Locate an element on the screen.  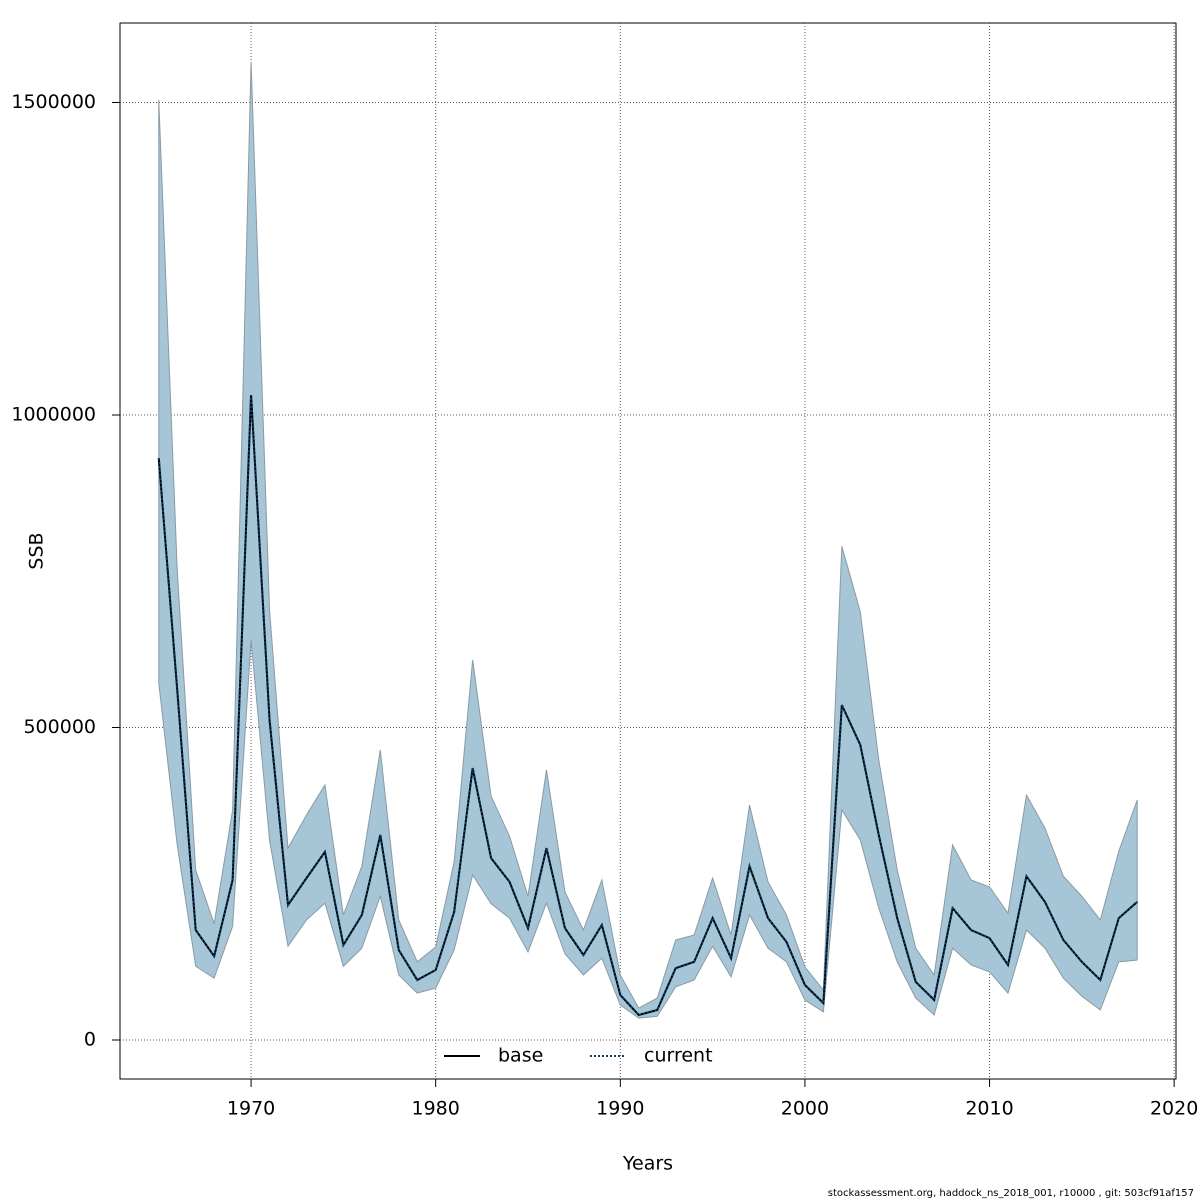
x-tick-label: 2020 is located at coordinates (1174, 1109).